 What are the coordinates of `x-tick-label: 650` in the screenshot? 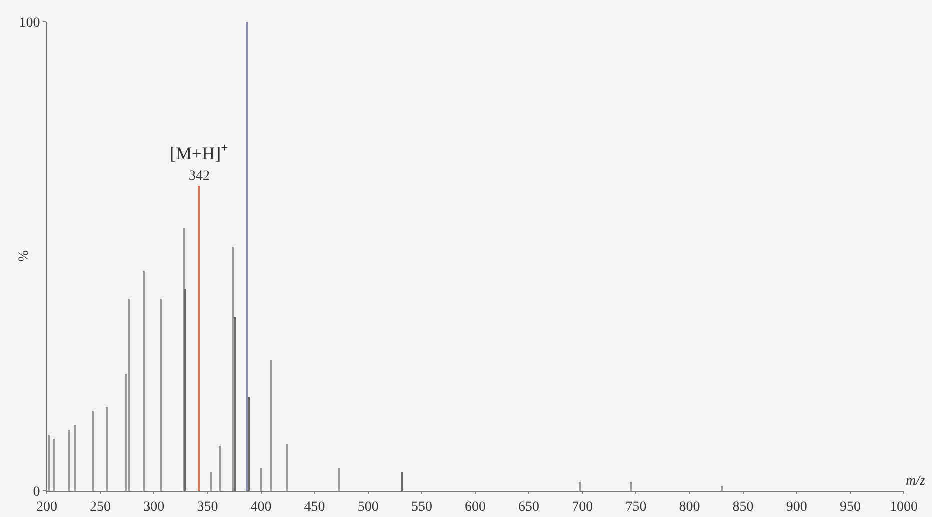 It's located at (529, 507).